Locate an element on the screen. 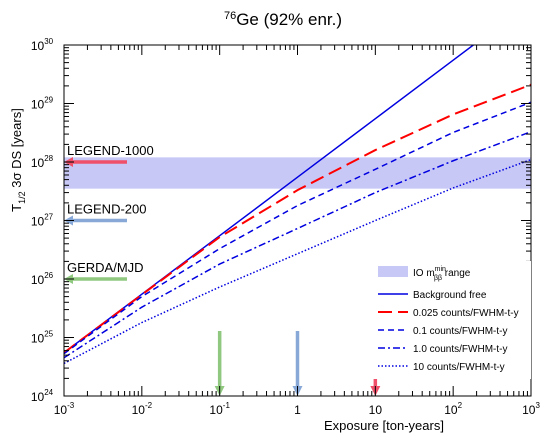  legend-io-band-sup: min is located at coordinates (440, 269).